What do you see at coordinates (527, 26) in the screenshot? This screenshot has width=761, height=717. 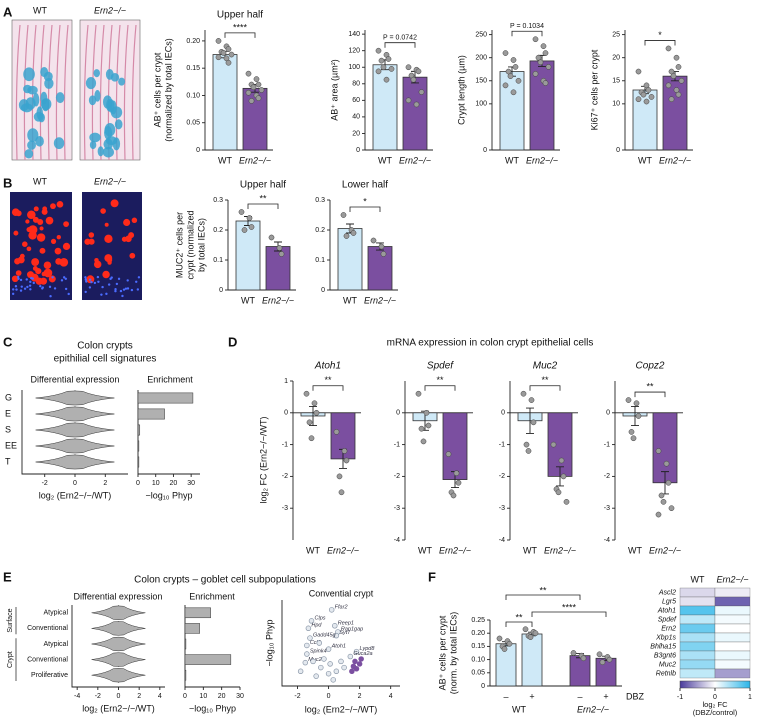 I see `significance-label: P = 0.1034` at bounding box center [527, 26].